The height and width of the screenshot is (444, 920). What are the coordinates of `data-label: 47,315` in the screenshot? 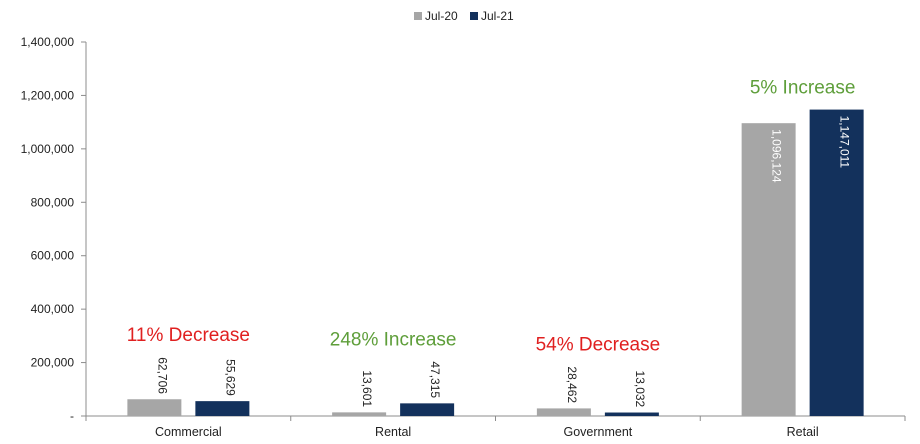 It's located at (435, 379).